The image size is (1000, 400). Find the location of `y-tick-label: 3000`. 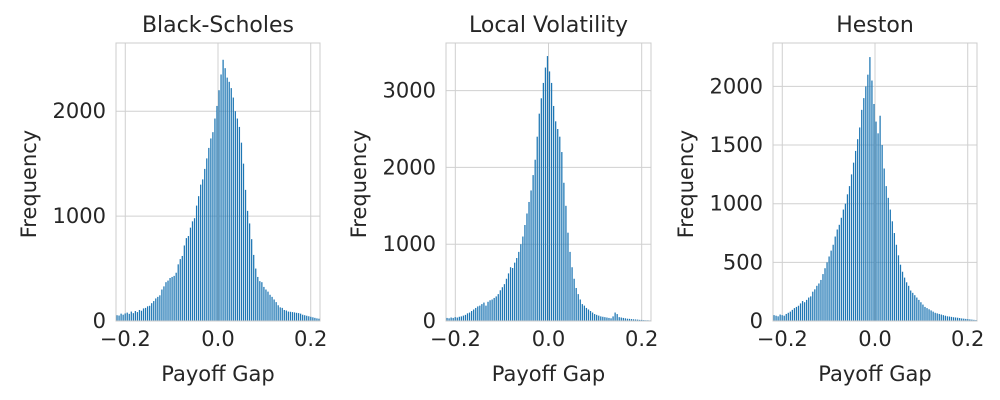

y-tick-label: 3000 is located at coordinates (409, 91).